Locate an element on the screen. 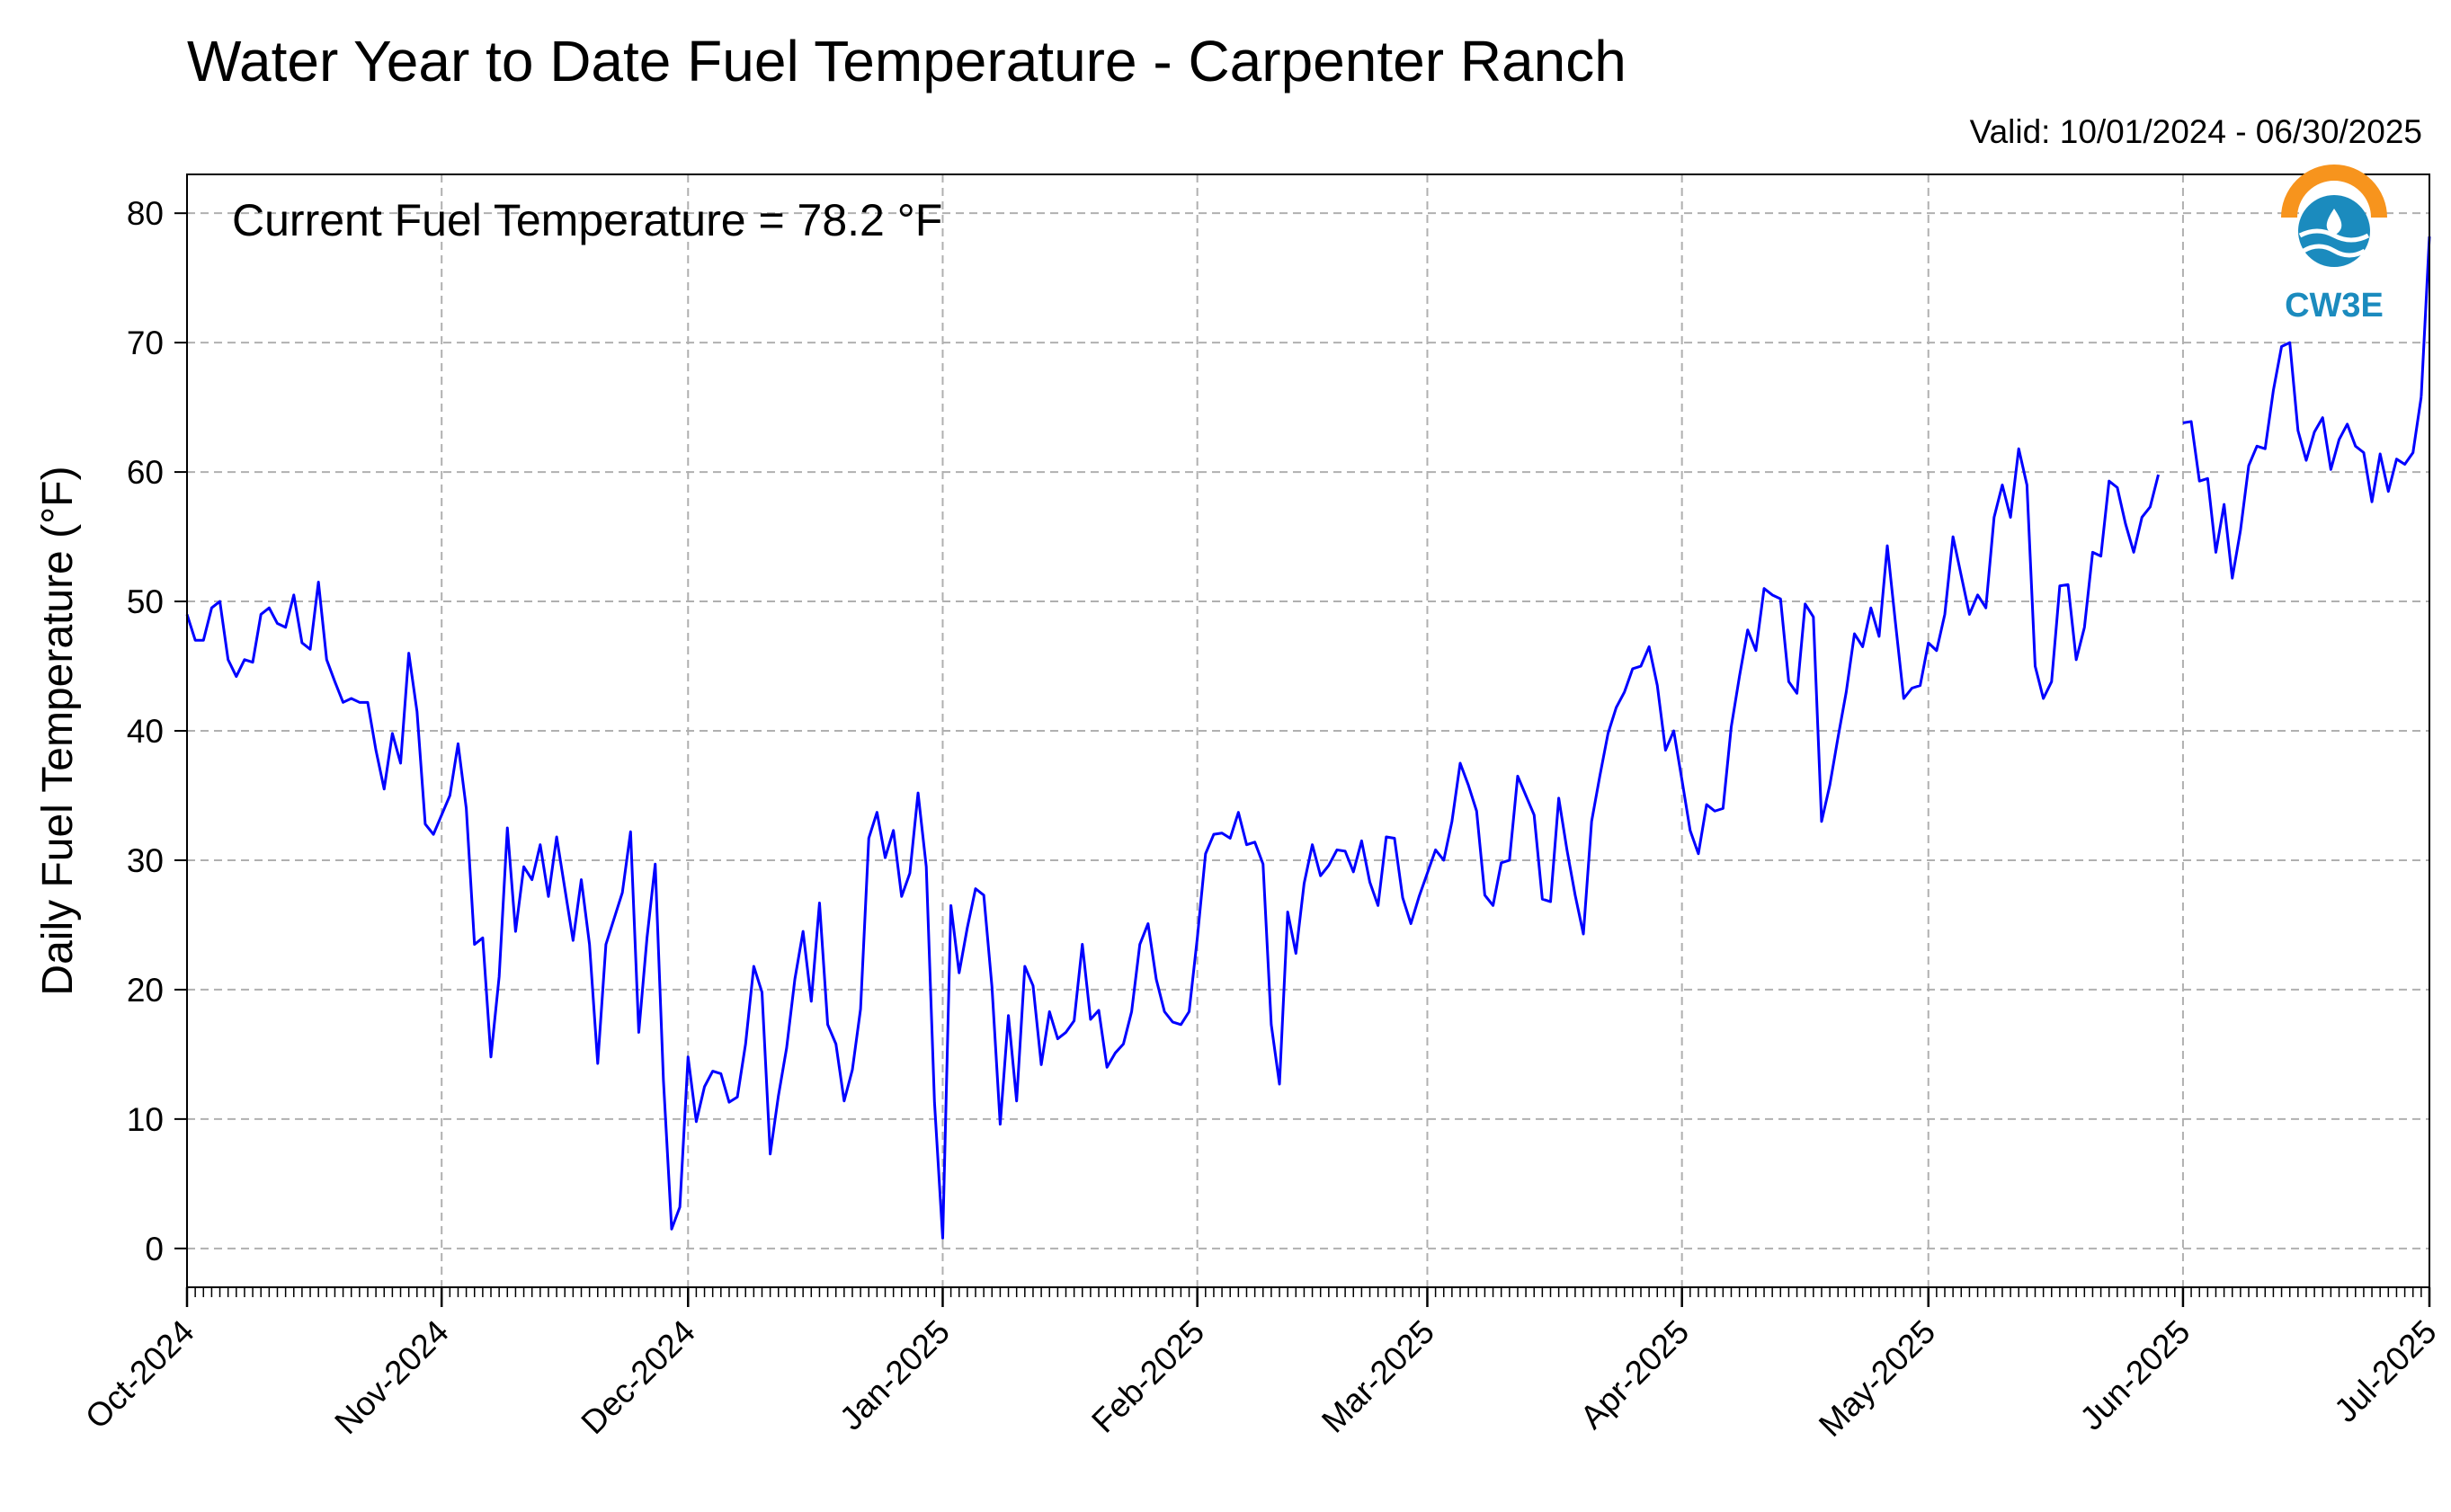  x-tick-label: Oct-2024 is located at coordinates (139, 1374).